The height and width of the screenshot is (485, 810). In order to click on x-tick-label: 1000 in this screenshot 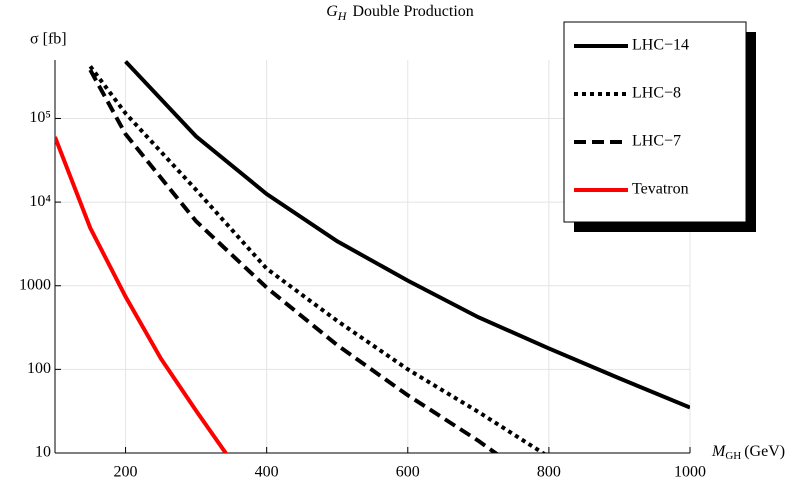, I will do `click(690, 472)`.